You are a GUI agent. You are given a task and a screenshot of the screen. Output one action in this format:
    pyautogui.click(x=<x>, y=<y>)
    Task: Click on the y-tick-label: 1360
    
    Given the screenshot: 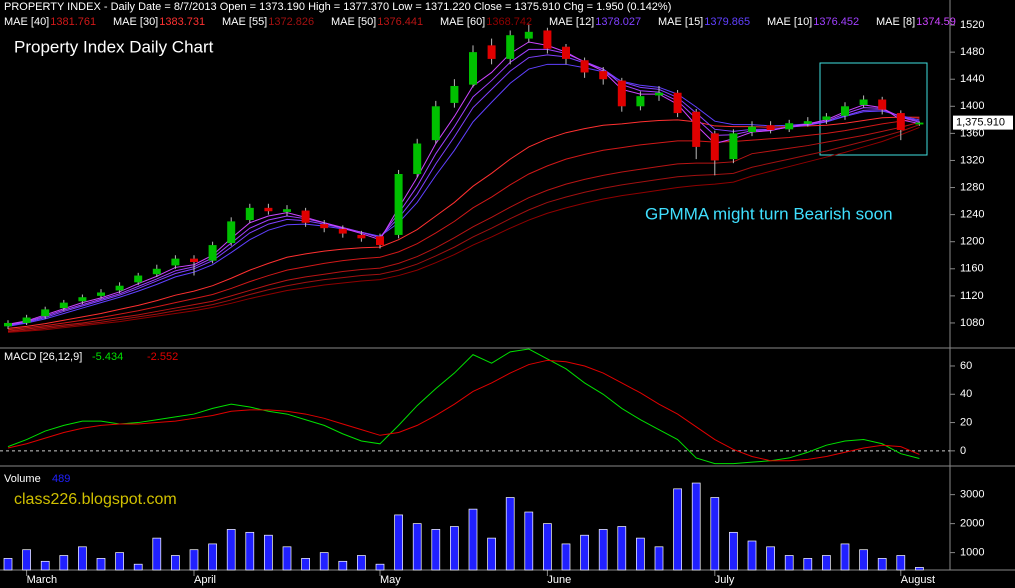 What is the action you would take?
    pyautogui.click(x=972, y=133)
    